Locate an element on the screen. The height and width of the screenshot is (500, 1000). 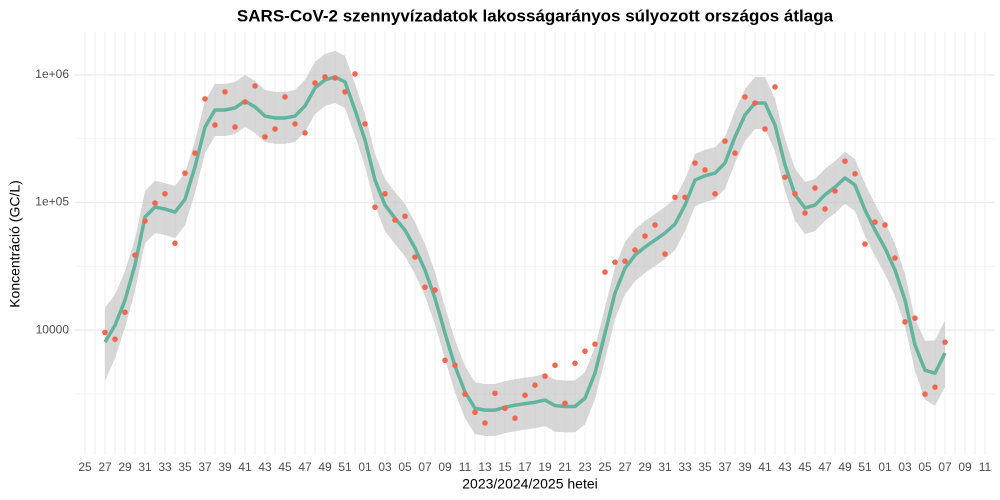
x-tick-label: 15 is located at coordinates (505, 467).